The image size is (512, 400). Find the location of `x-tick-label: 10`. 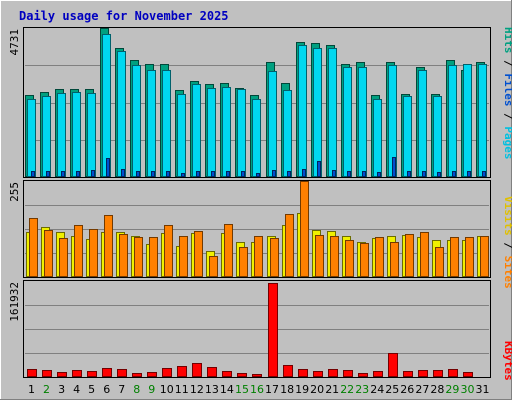

x-tick-label: 10 is located at coordinates (167, 389).